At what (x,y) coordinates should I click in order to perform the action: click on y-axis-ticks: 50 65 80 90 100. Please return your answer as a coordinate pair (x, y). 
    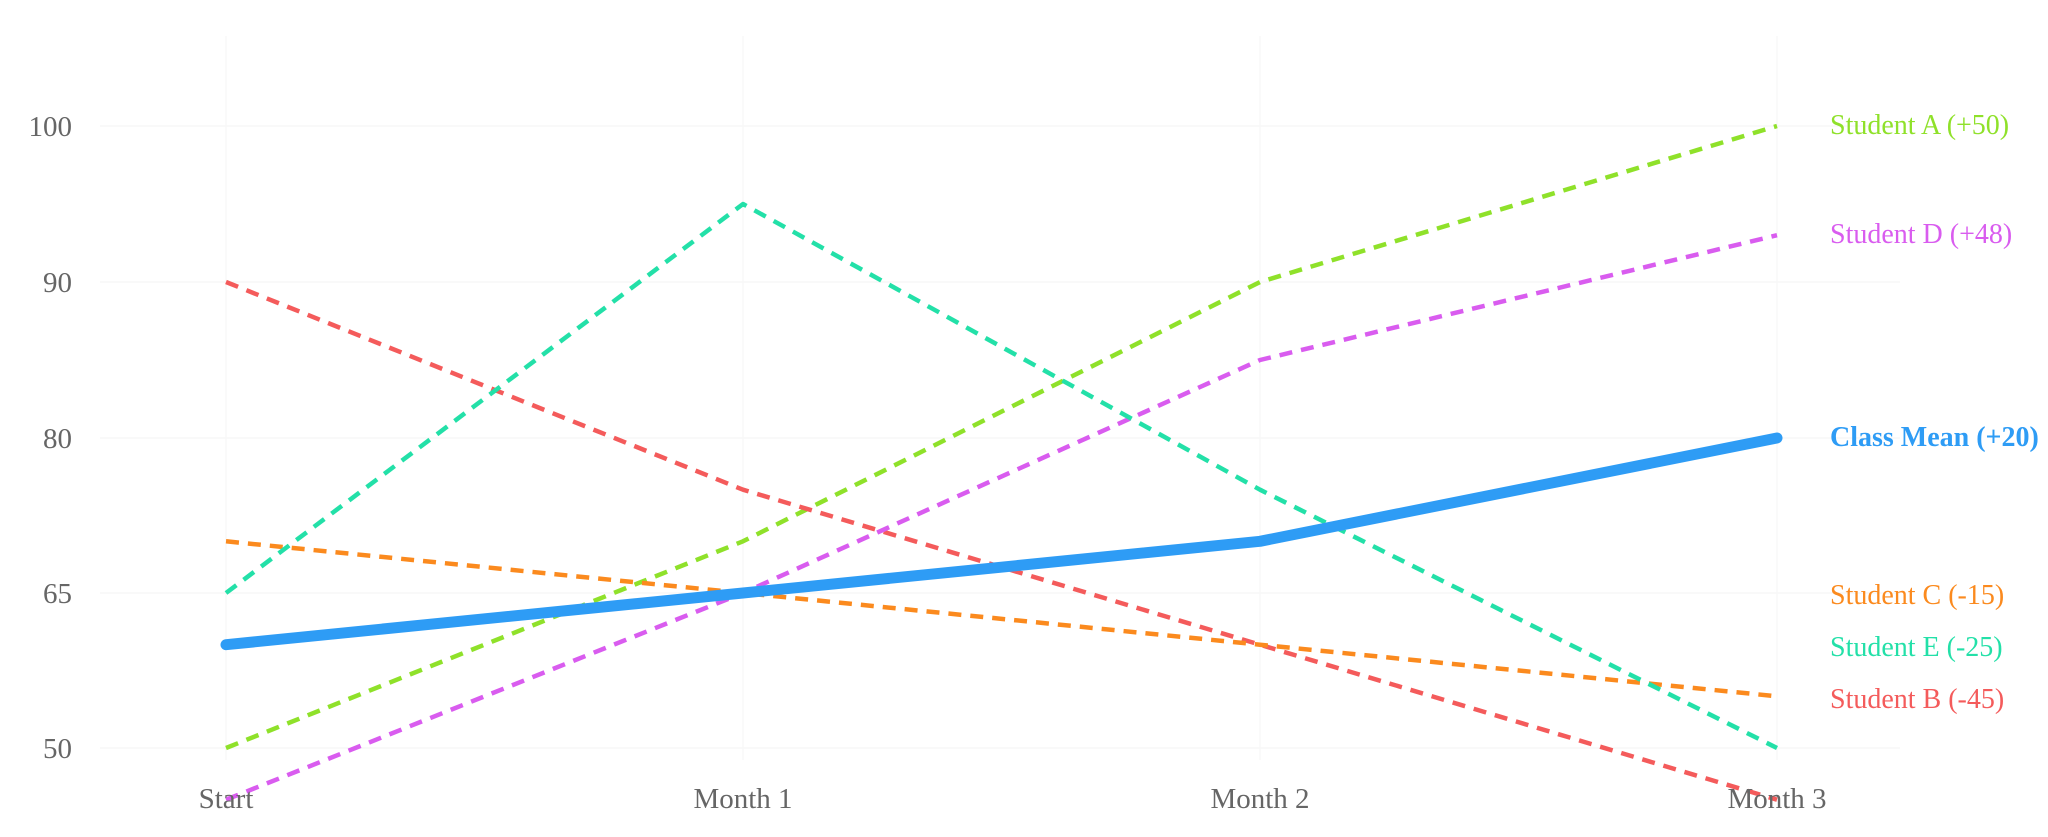
    Looking at the image, I should click on (51, 438).